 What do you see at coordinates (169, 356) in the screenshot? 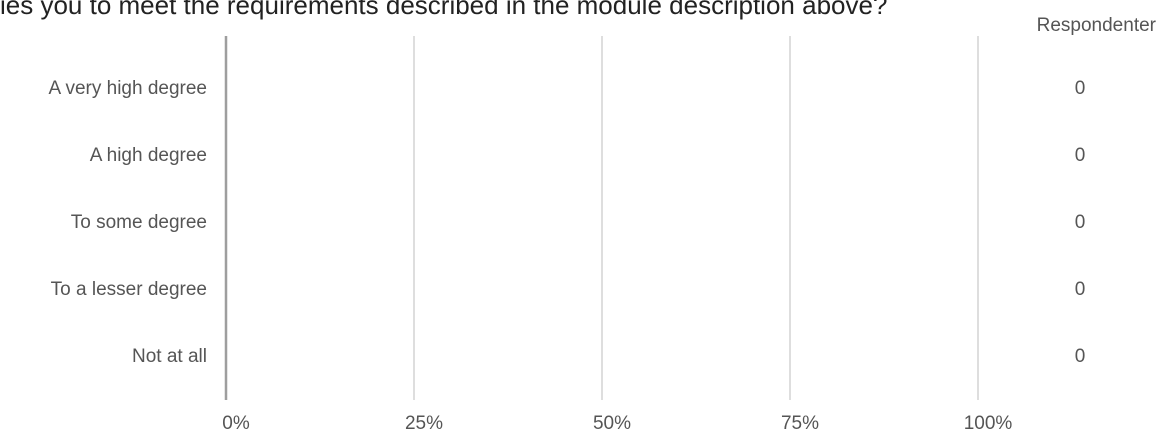
I see `category-label: Not at all` at bounding box center [169, 356].